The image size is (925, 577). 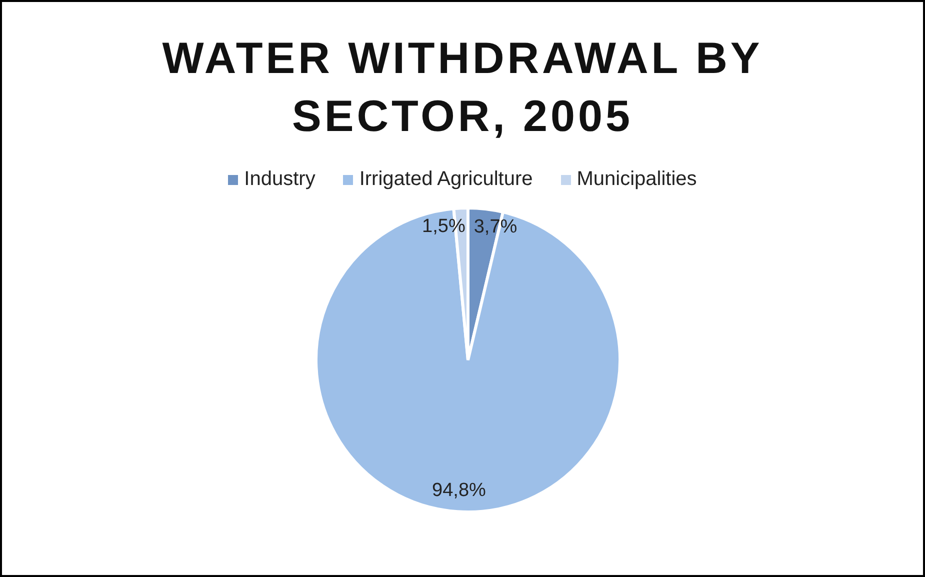 What do you see at coordinates (444, 226) in the screenshot?
I see `data-label: 1,5%` at bounding box center [444, 226].